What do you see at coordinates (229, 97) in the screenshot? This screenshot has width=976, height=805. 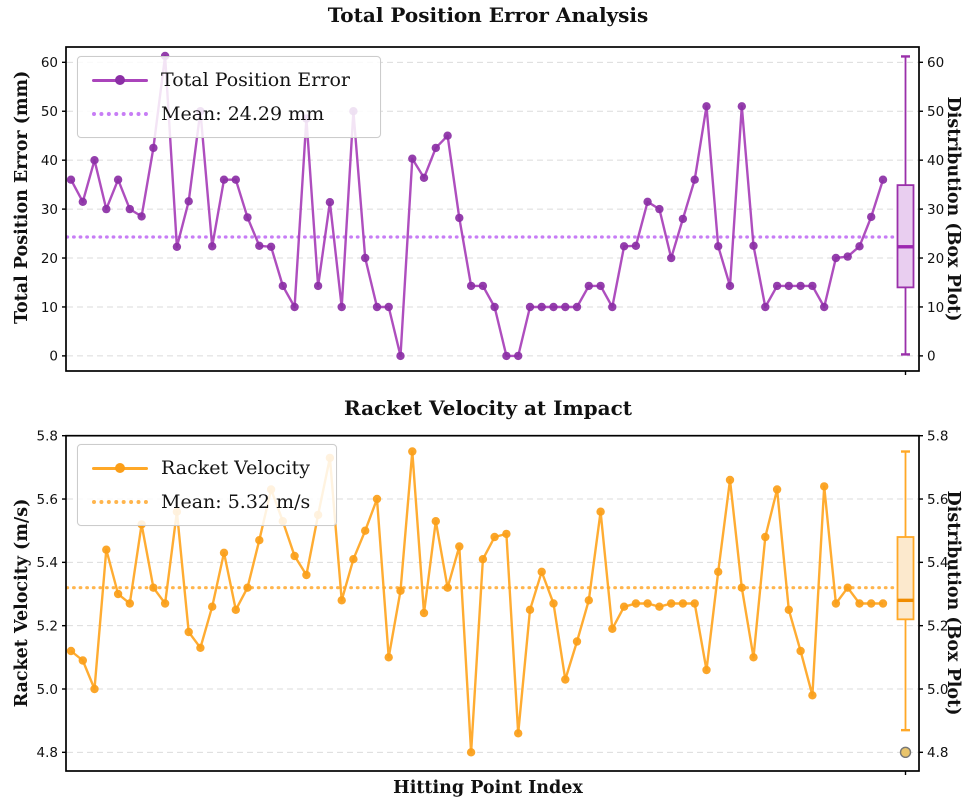 I see `top-legend: Total Position Error Mean: 24.29 mm` at bounding box center [229, 97].